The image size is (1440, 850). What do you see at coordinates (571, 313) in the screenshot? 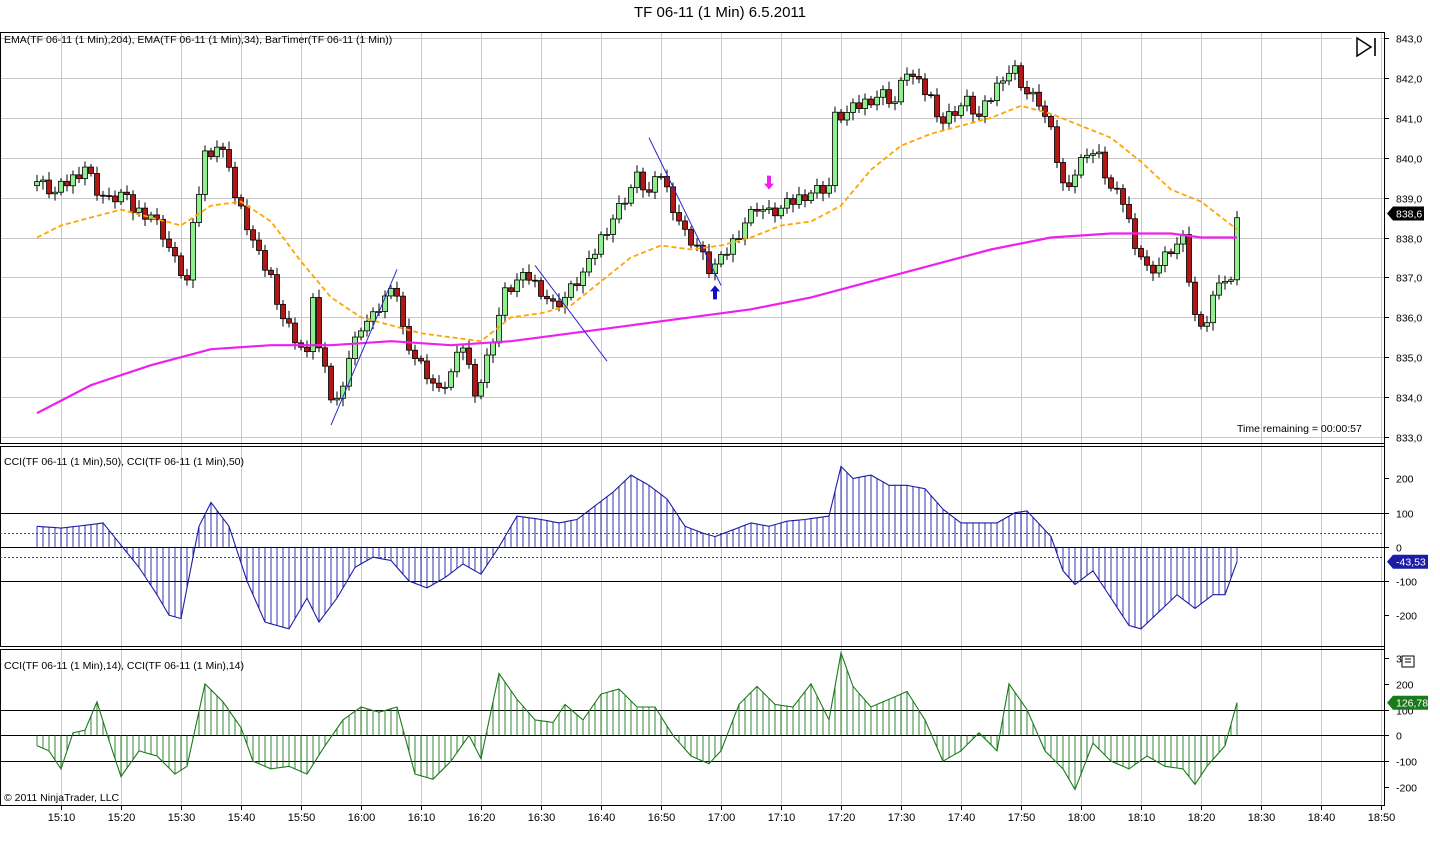
I see `trendline` at bounding box center [571, 313].